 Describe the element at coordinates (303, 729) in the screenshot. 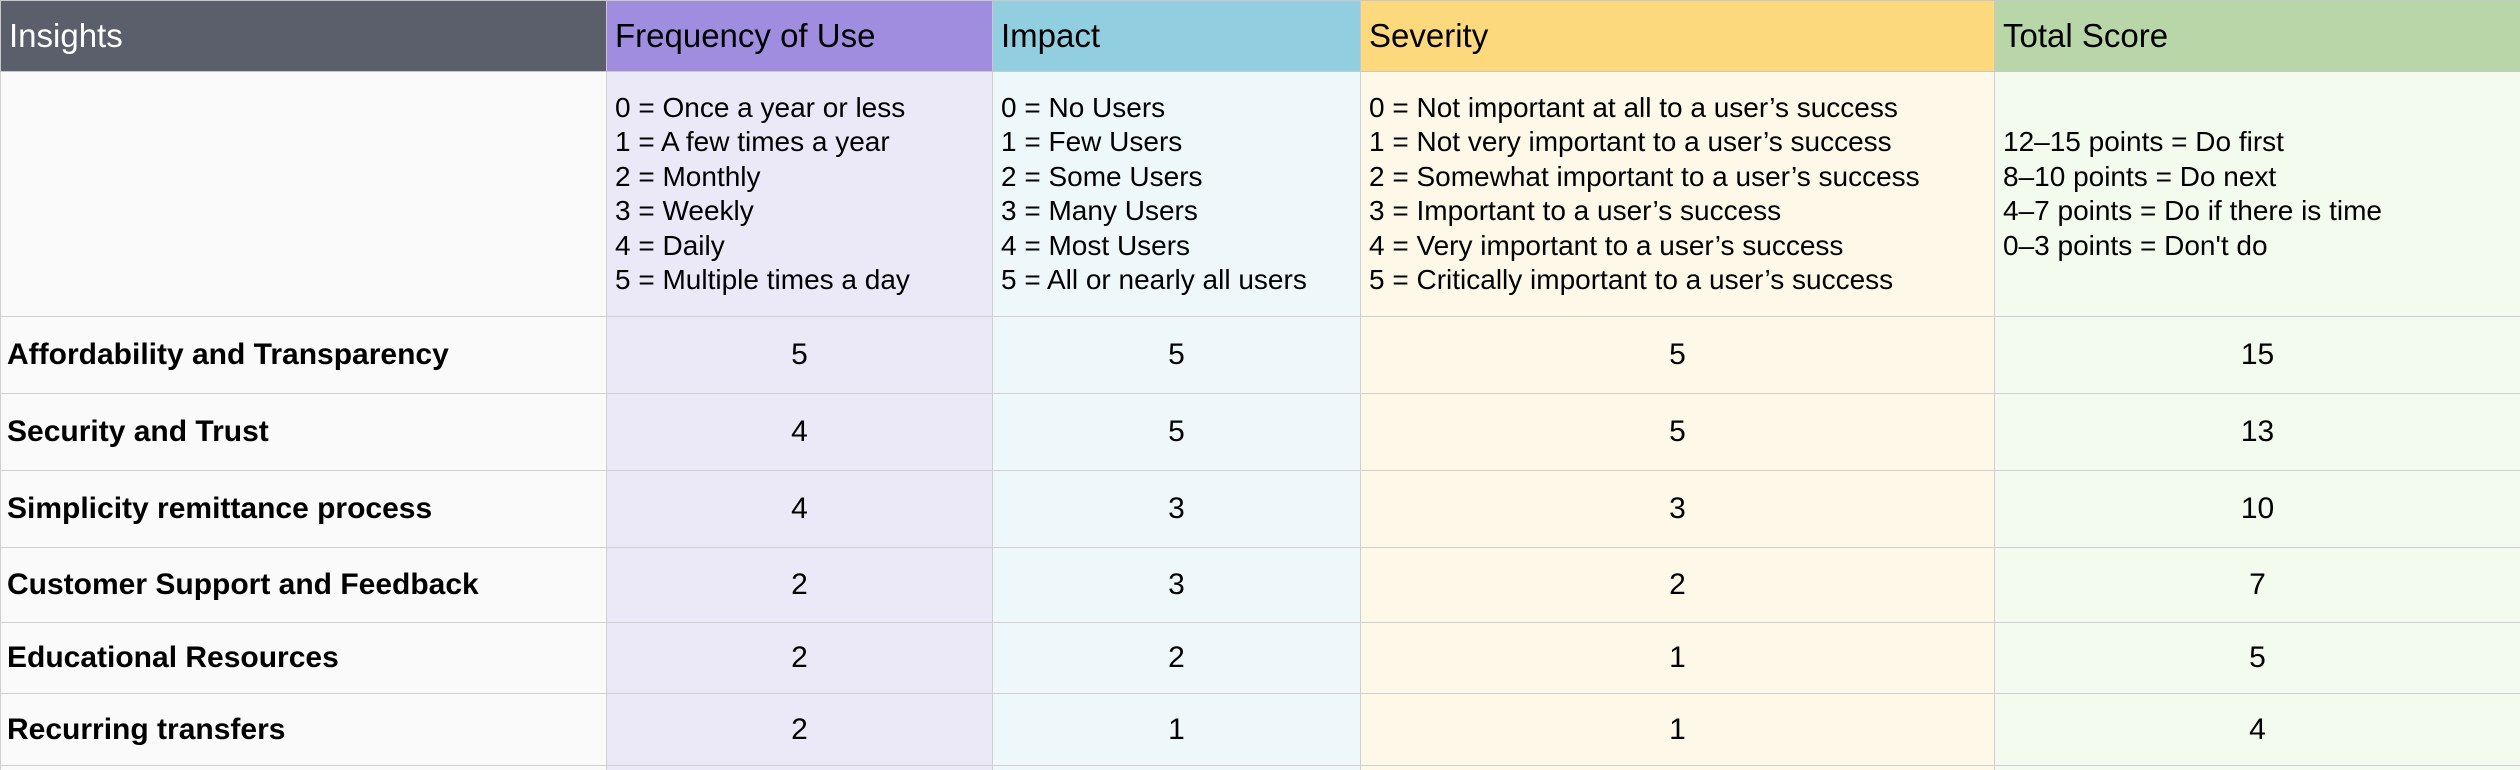

I see `insight-cell: Recurring transfers` at that location.